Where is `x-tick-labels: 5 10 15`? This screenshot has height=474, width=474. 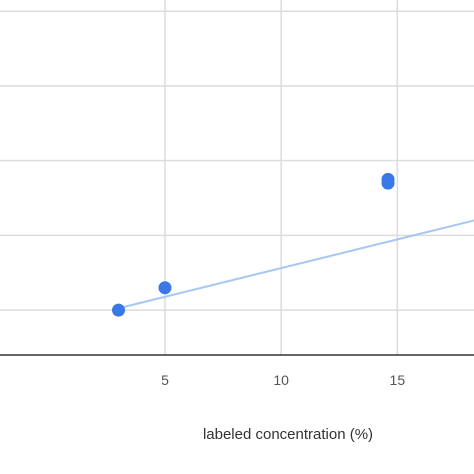
x-tick-labels: 5 10 15 is located at coordinates (283, 380).